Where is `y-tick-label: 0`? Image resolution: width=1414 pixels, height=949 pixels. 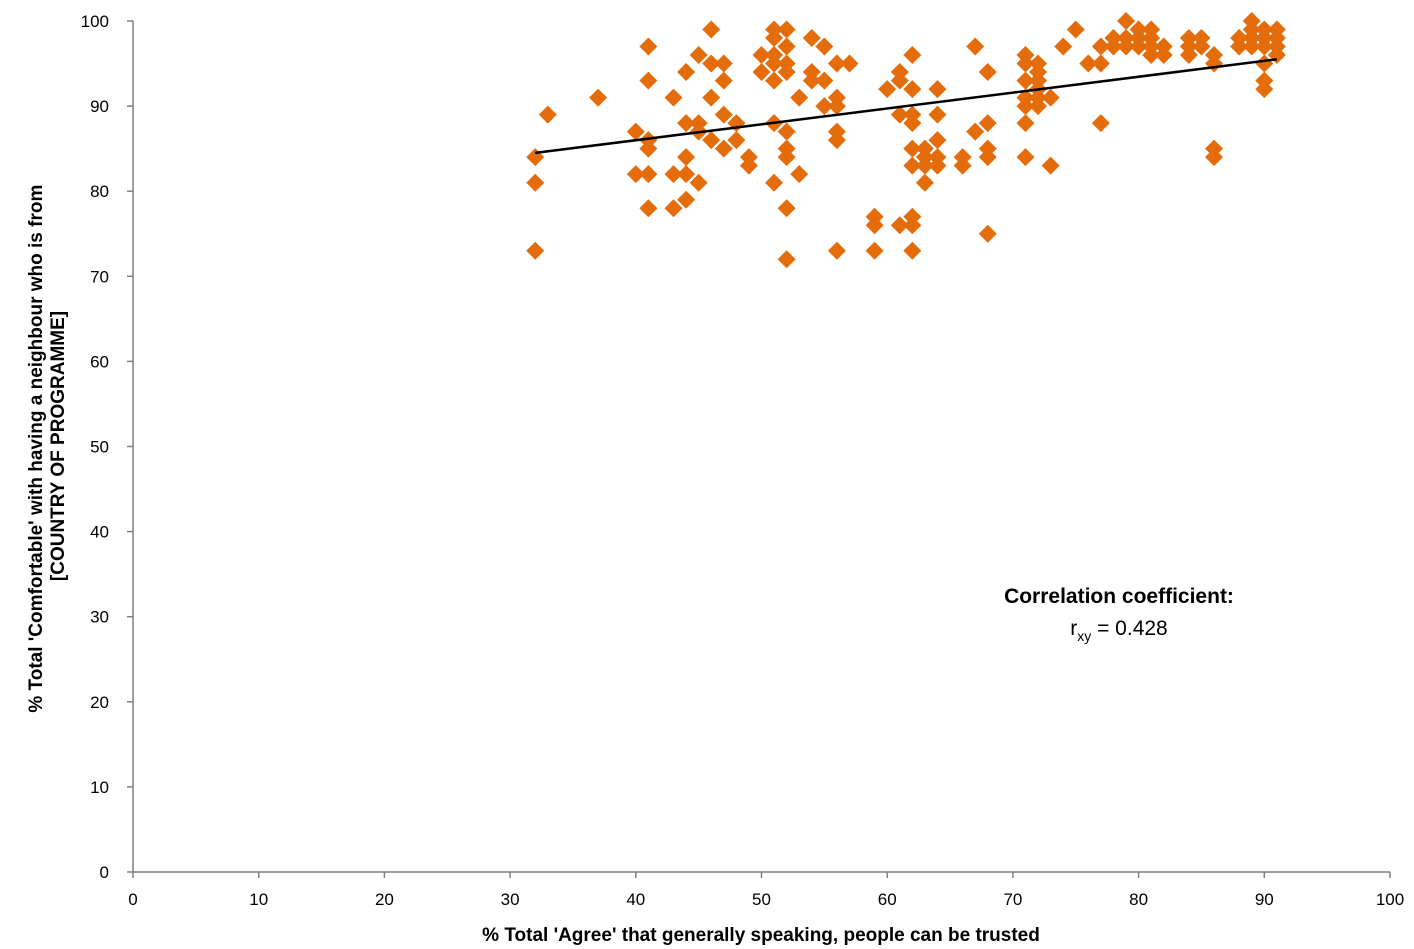 y-tick-label: 0 is located at coordinates (104, 872).